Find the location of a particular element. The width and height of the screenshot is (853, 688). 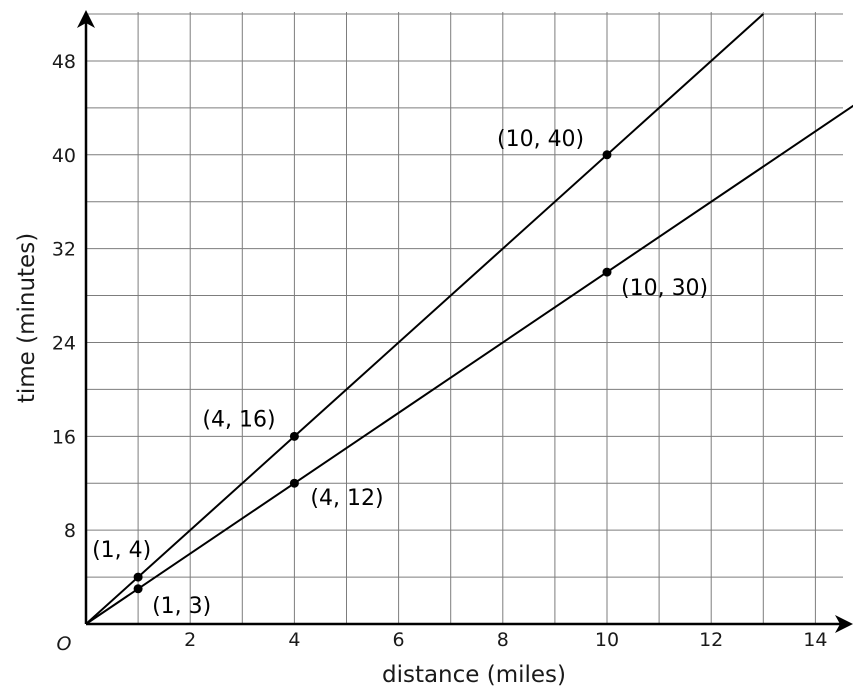

y-axis-label: time (minutes) is located at coordinates (27, 318).